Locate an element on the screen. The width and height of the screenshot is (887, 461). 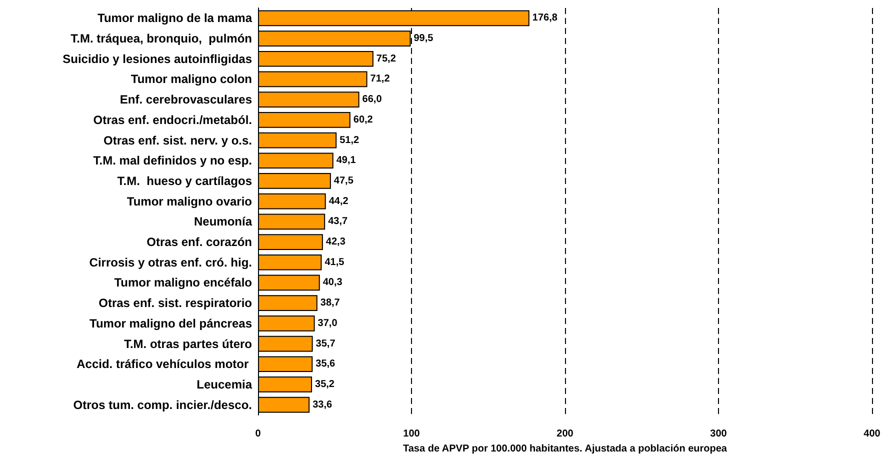
data-label: 44,2 is located at coordinates (338, 201).